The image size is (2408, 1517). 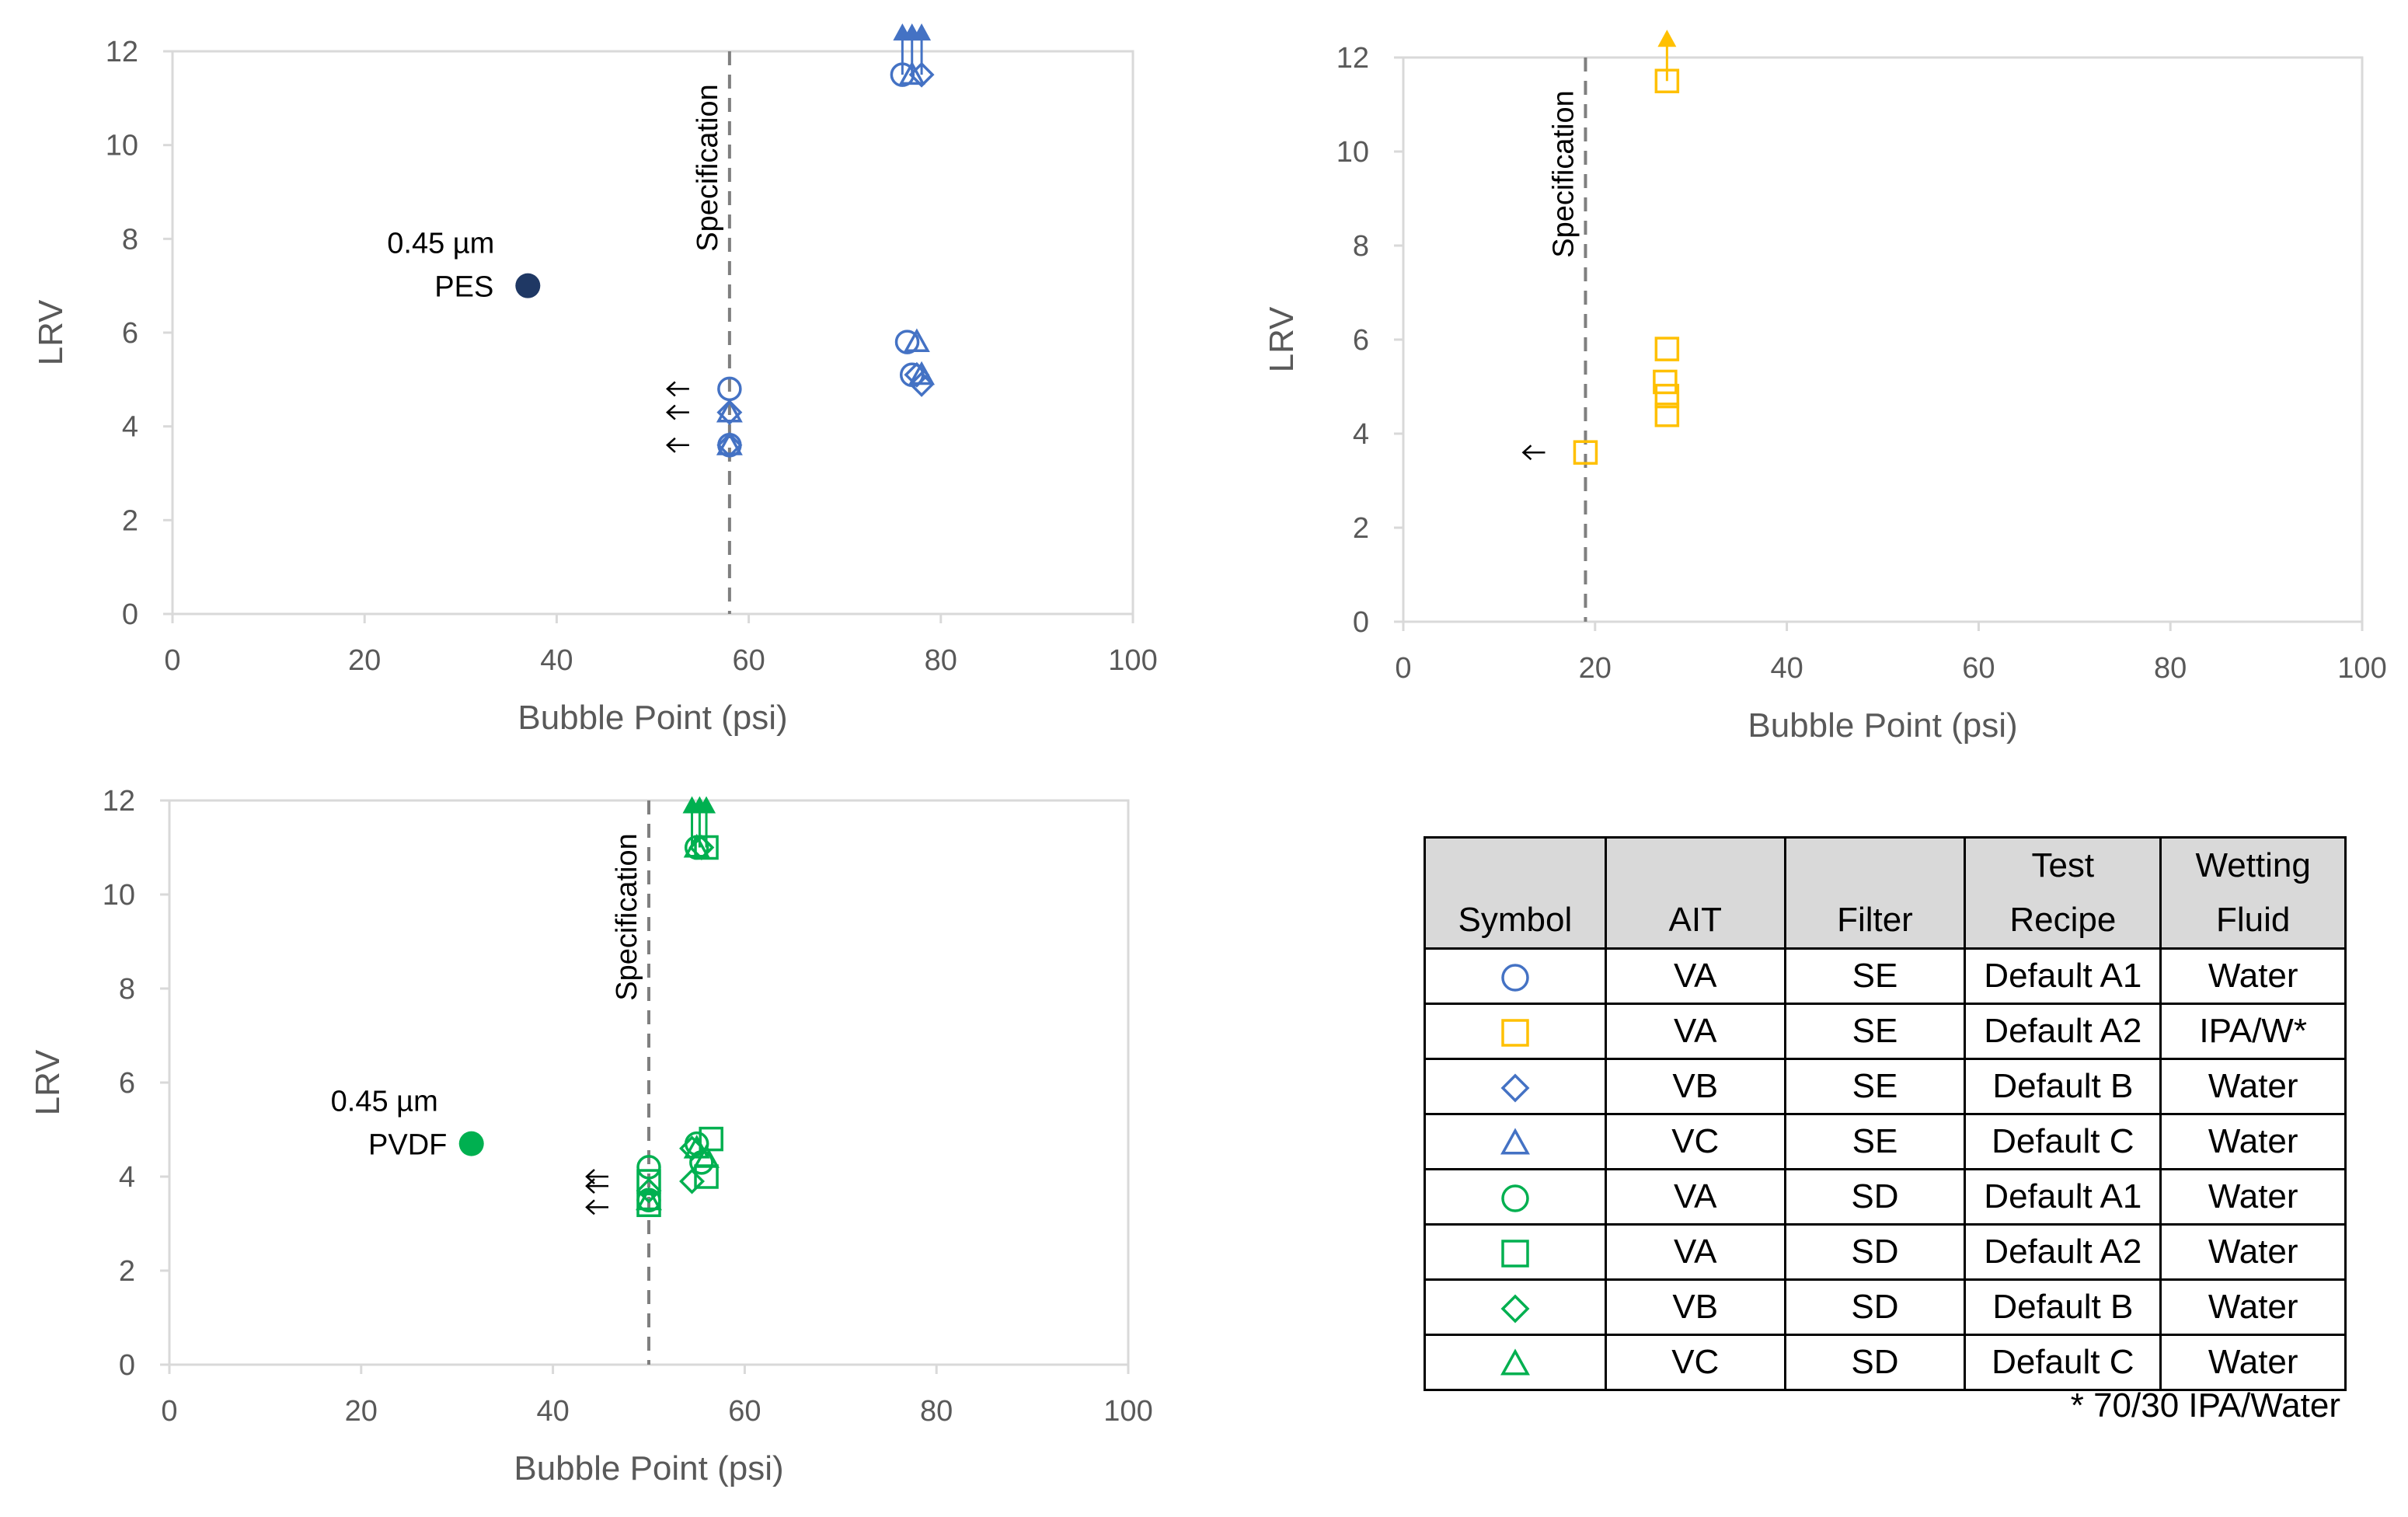 I want to click on legend-ait-cell: VB, so click(x=1695, y=1307).